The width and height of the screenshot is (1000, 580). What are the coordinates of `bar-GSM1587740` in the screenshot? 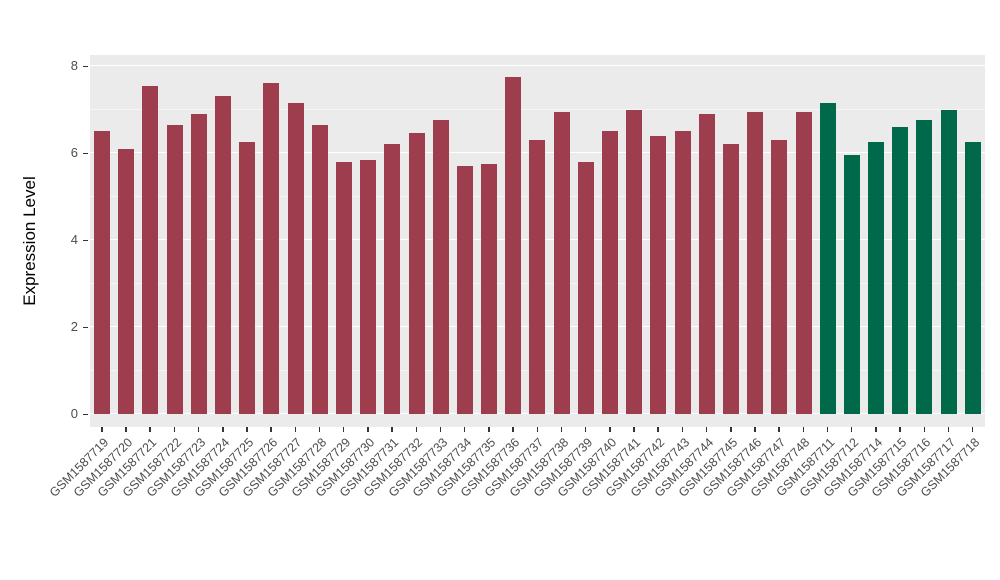 It's located at (610, 272).